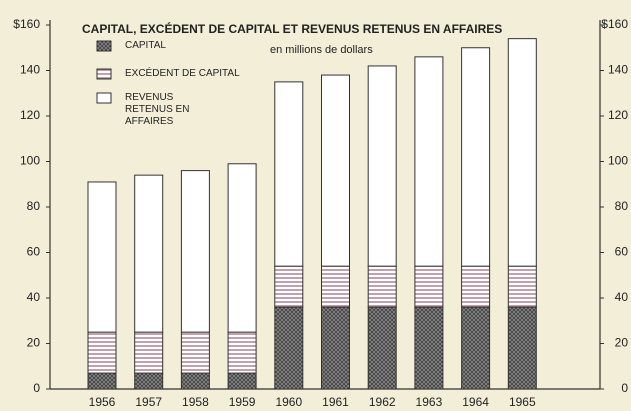  Describe the element at coordinates (148, 402) in the screenshot. I see `x-tick-label: 1957` at that location.